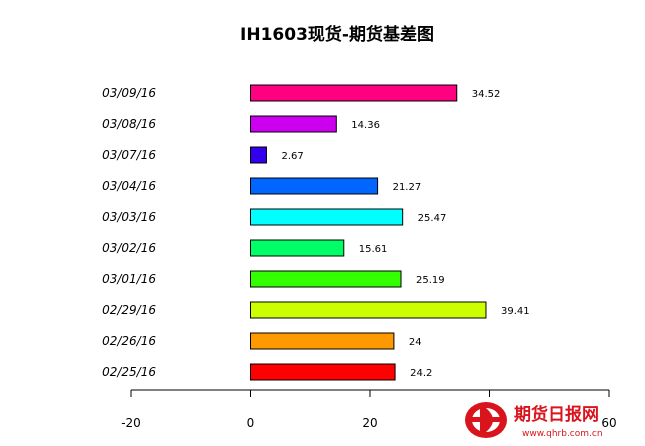  Describe the element at coordinates (608, 423) in the screenshot. I see `x-tick-label: 60` at that location.